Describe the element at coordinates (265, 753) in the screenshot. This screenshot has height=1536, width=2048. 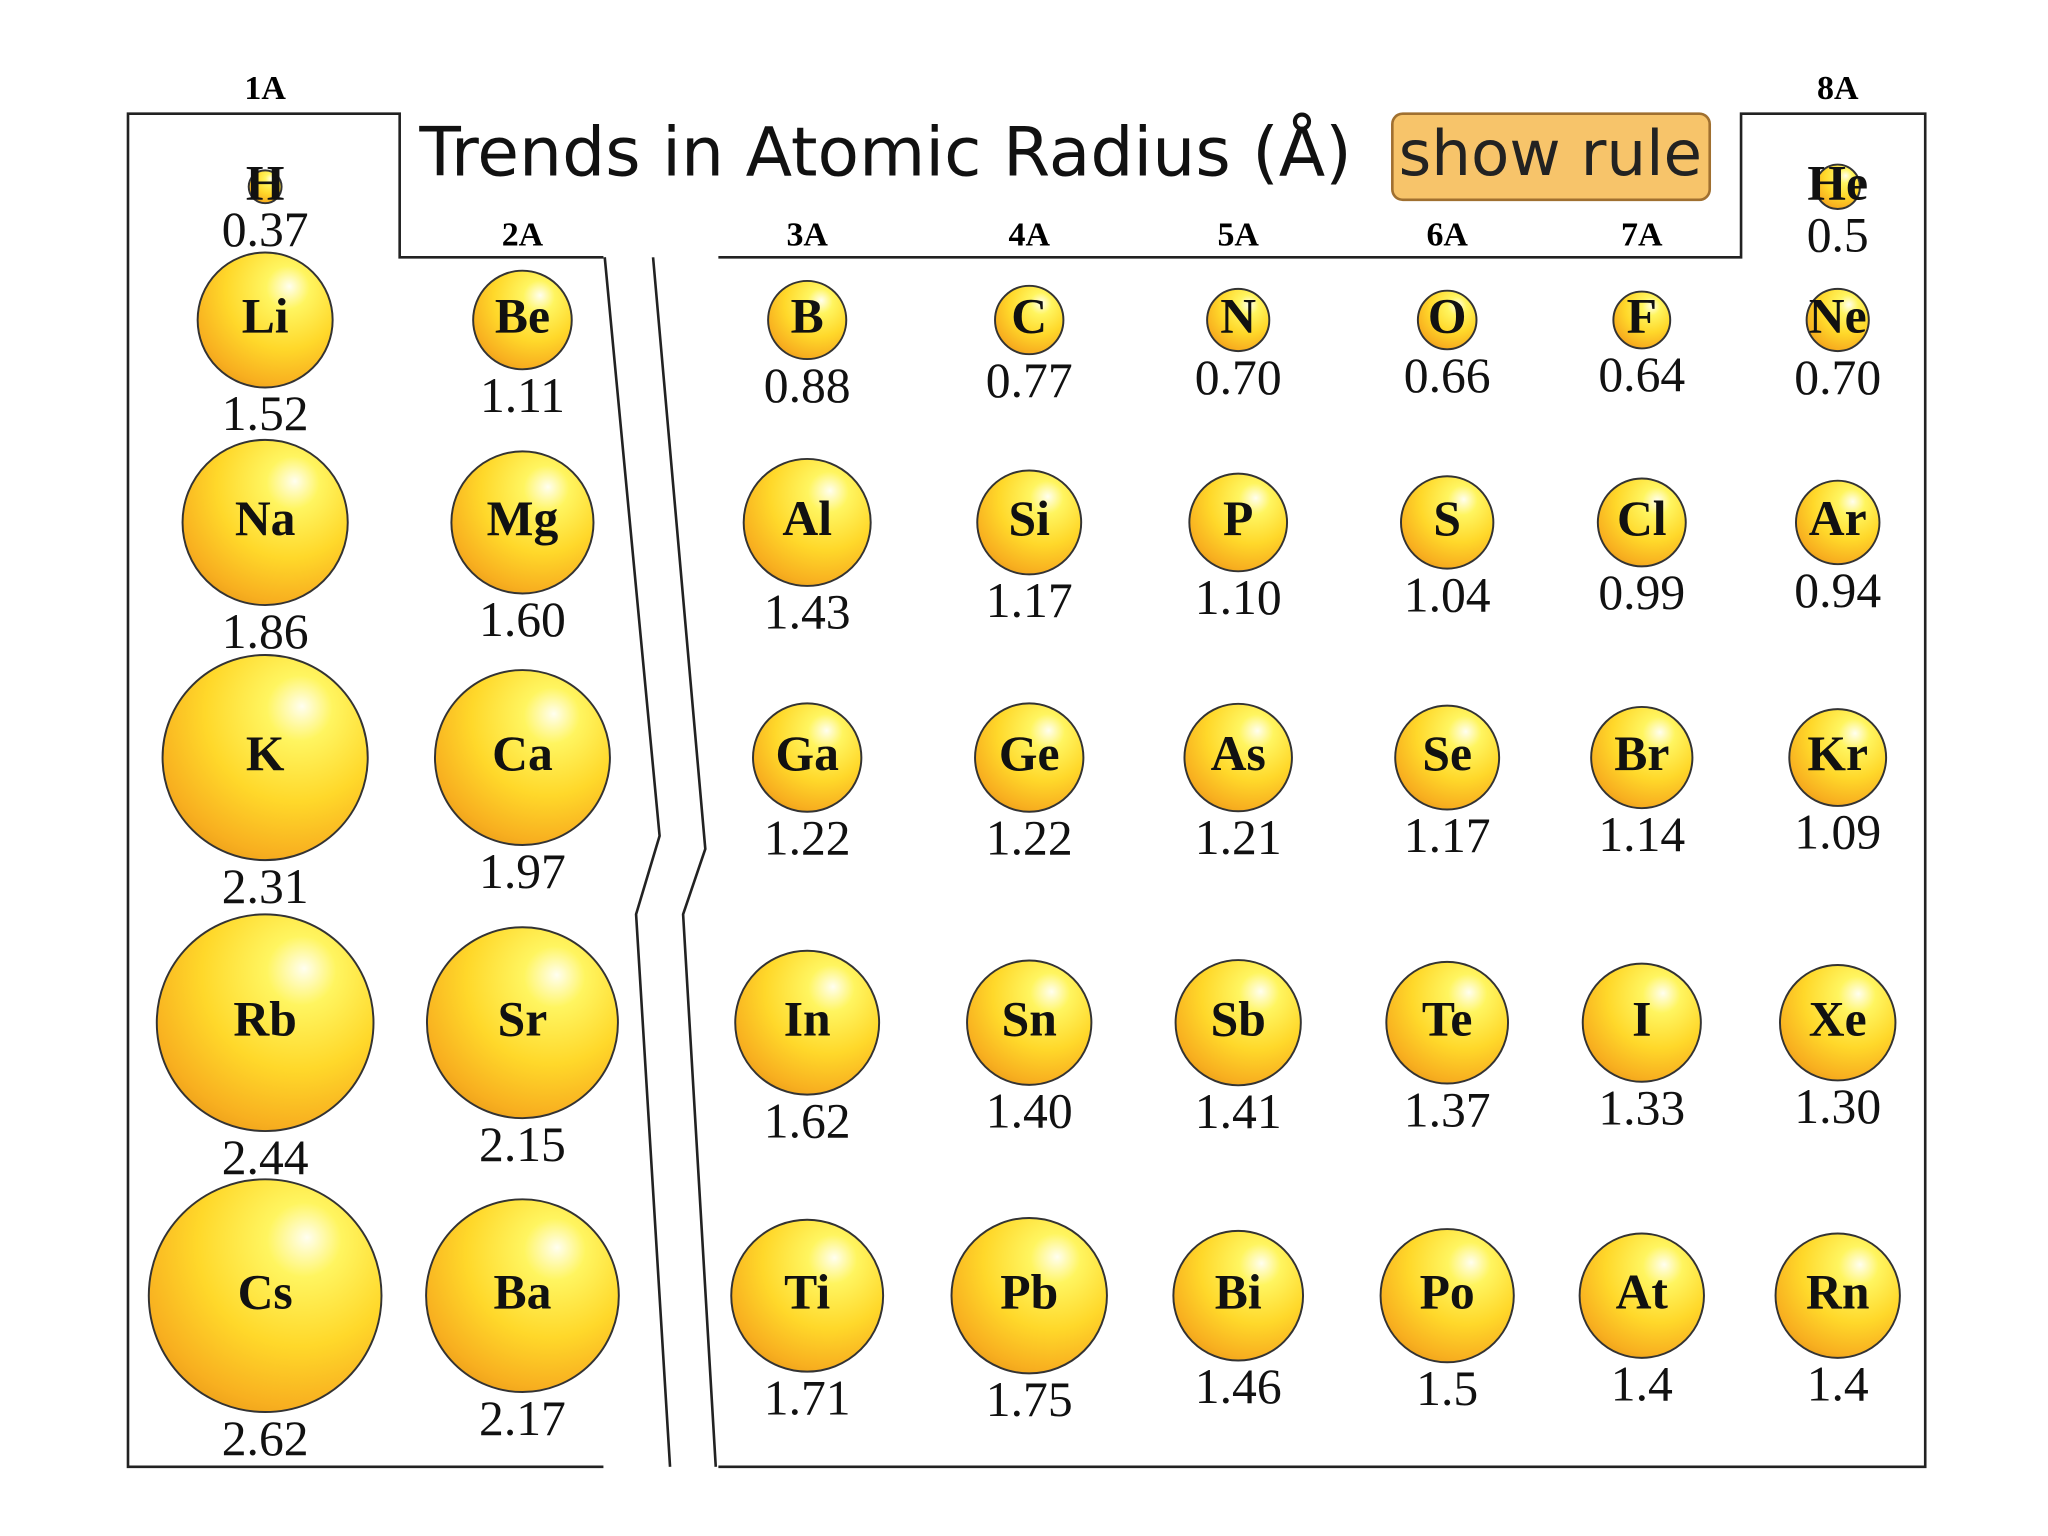
I see `element-symbol: K` at that location.